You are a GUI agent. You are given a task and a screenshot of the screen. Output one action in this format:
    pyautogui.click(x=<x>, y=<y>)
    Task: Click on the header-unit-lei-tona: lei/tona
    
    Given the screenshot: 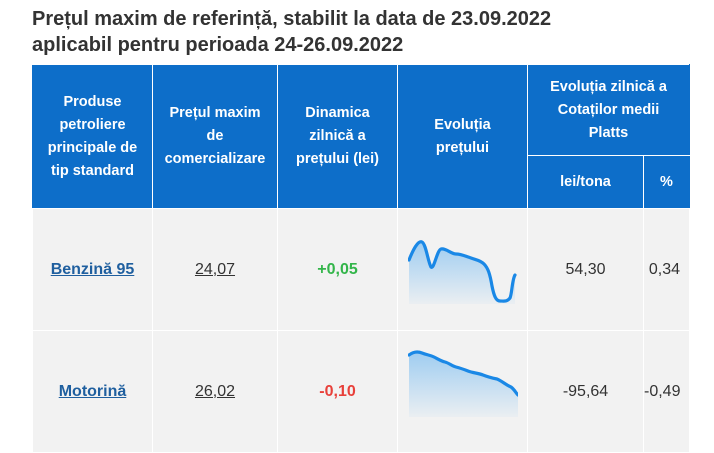 What is the action you would take?
    pyautogui.click(x=585, y=182)
    